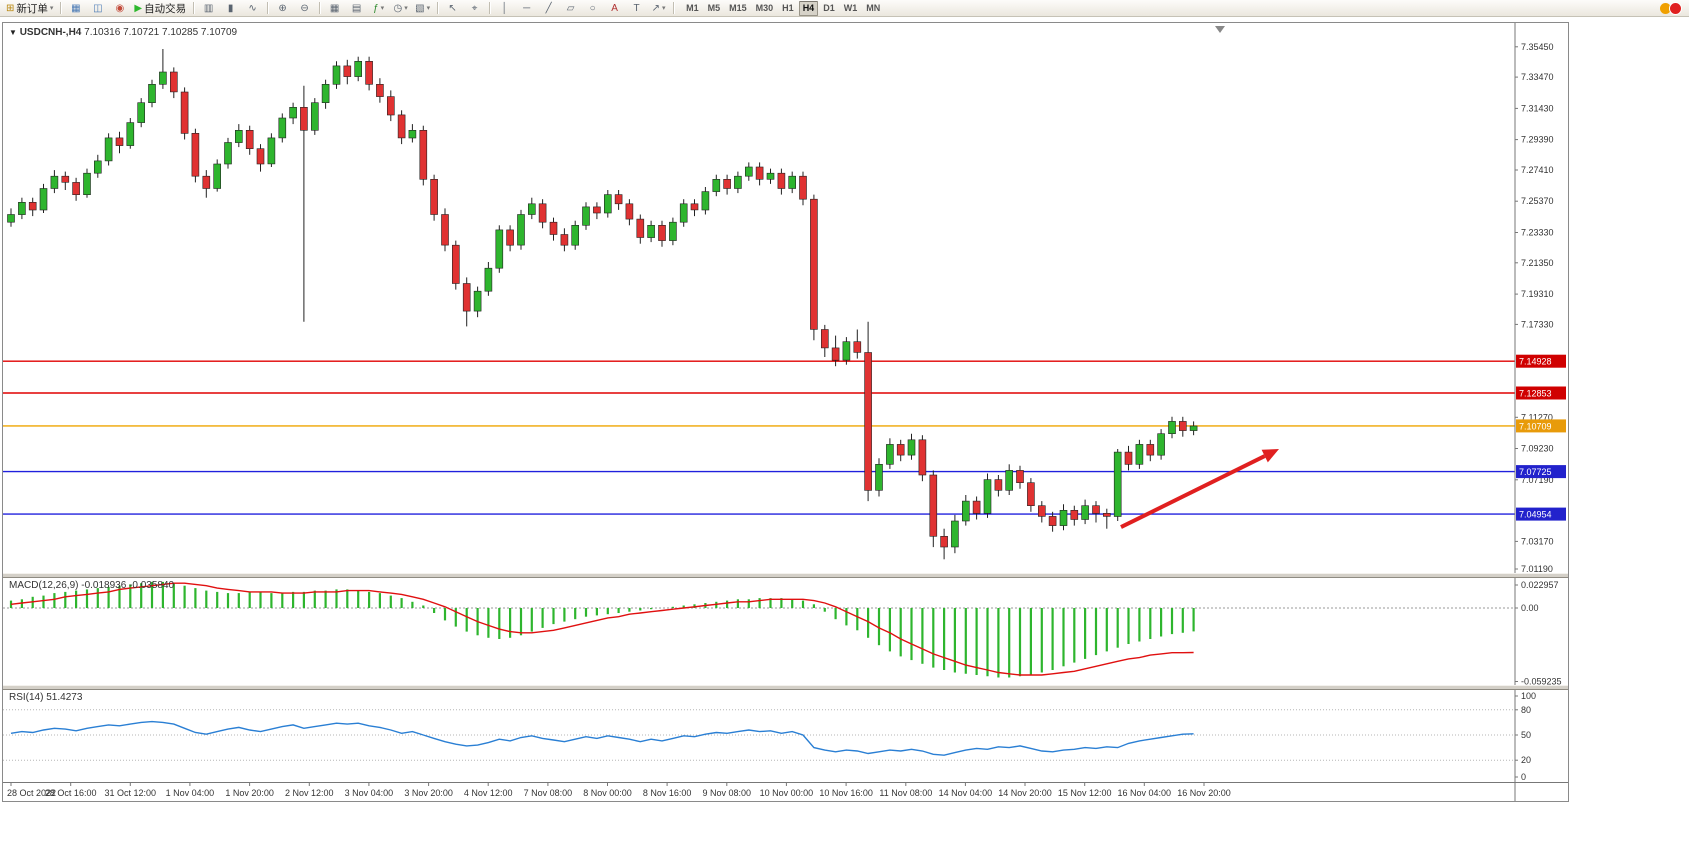 The width and height of the screenshot is (1689, 860). I want to click on candlestick-chart-icon: ▮, so click(230, 8).